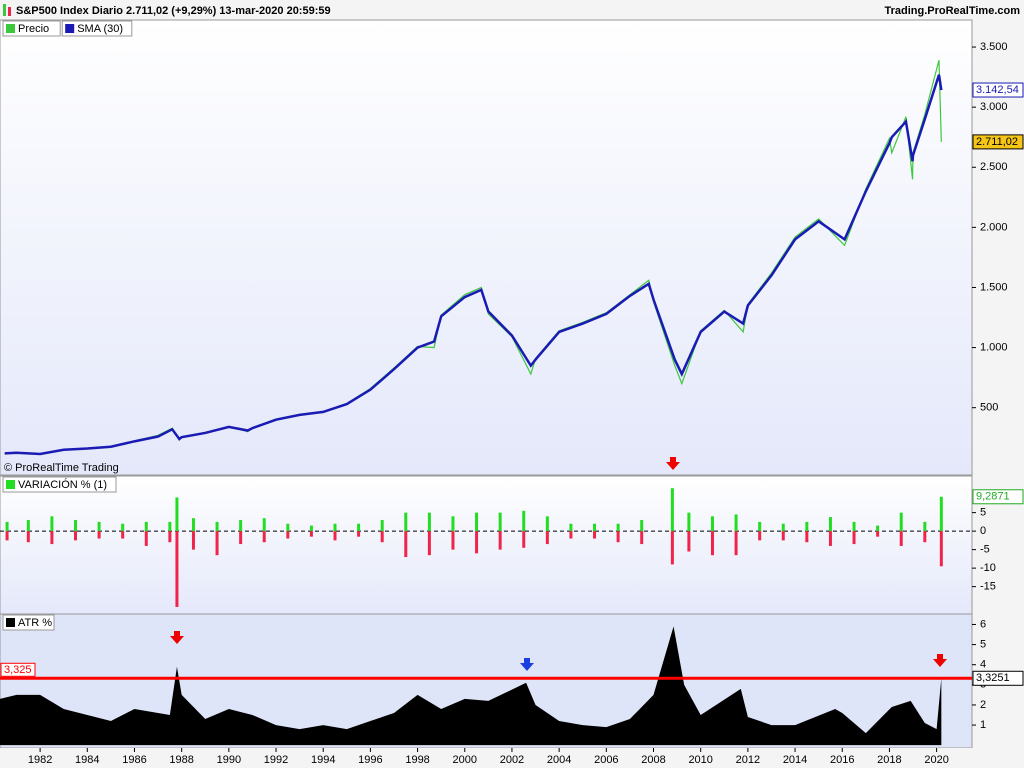  I want to click on source: Trading.ProRealTime.com, so click(952, 11).